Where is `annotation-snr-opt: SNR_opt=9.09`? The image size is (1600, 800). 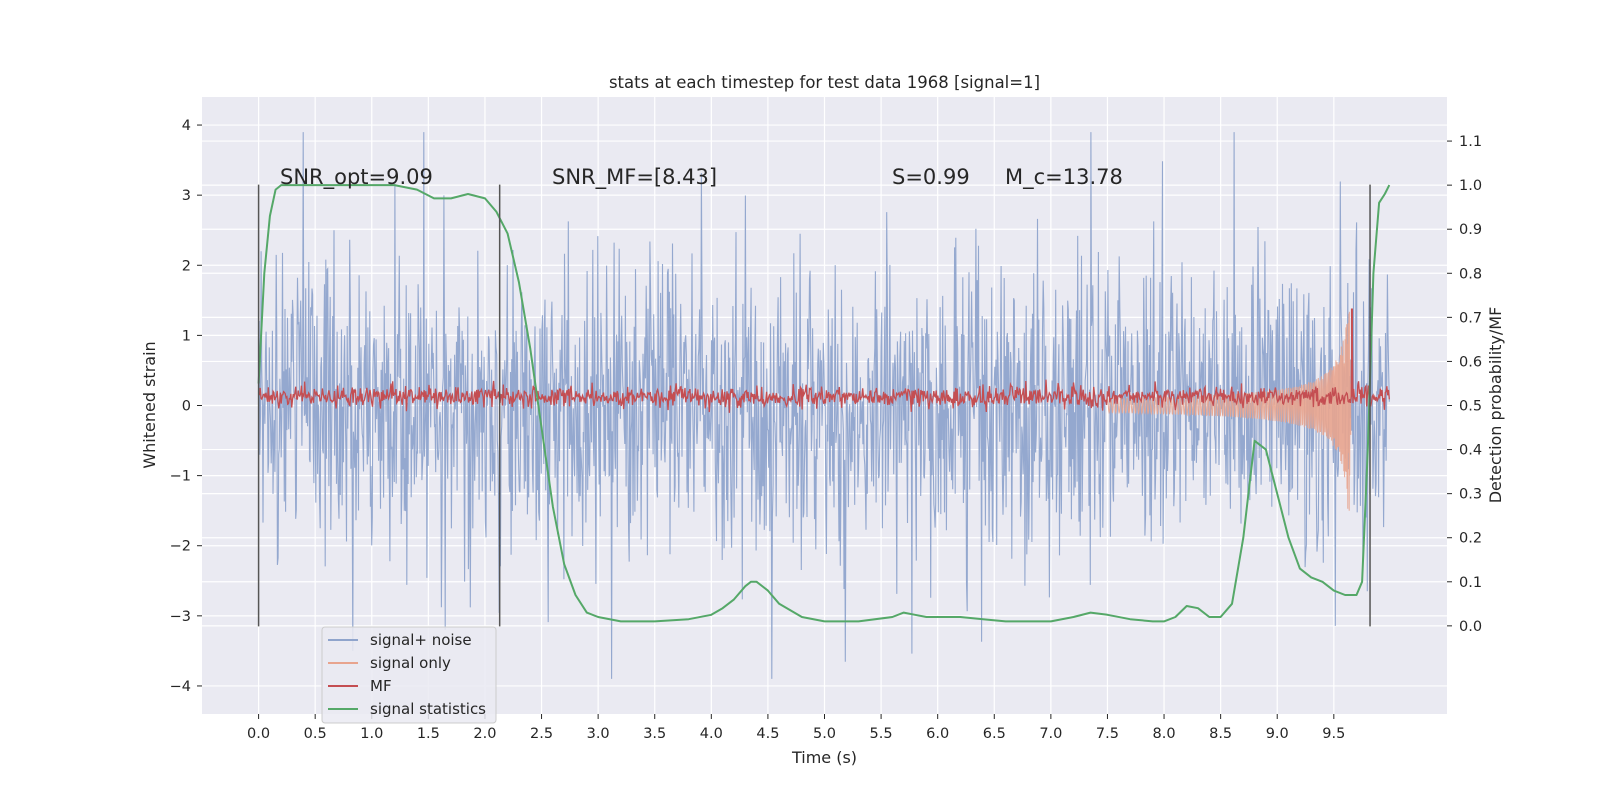
annotation-snr-opt: SNR_opt=9.09 is located at coordinates (356, 177).